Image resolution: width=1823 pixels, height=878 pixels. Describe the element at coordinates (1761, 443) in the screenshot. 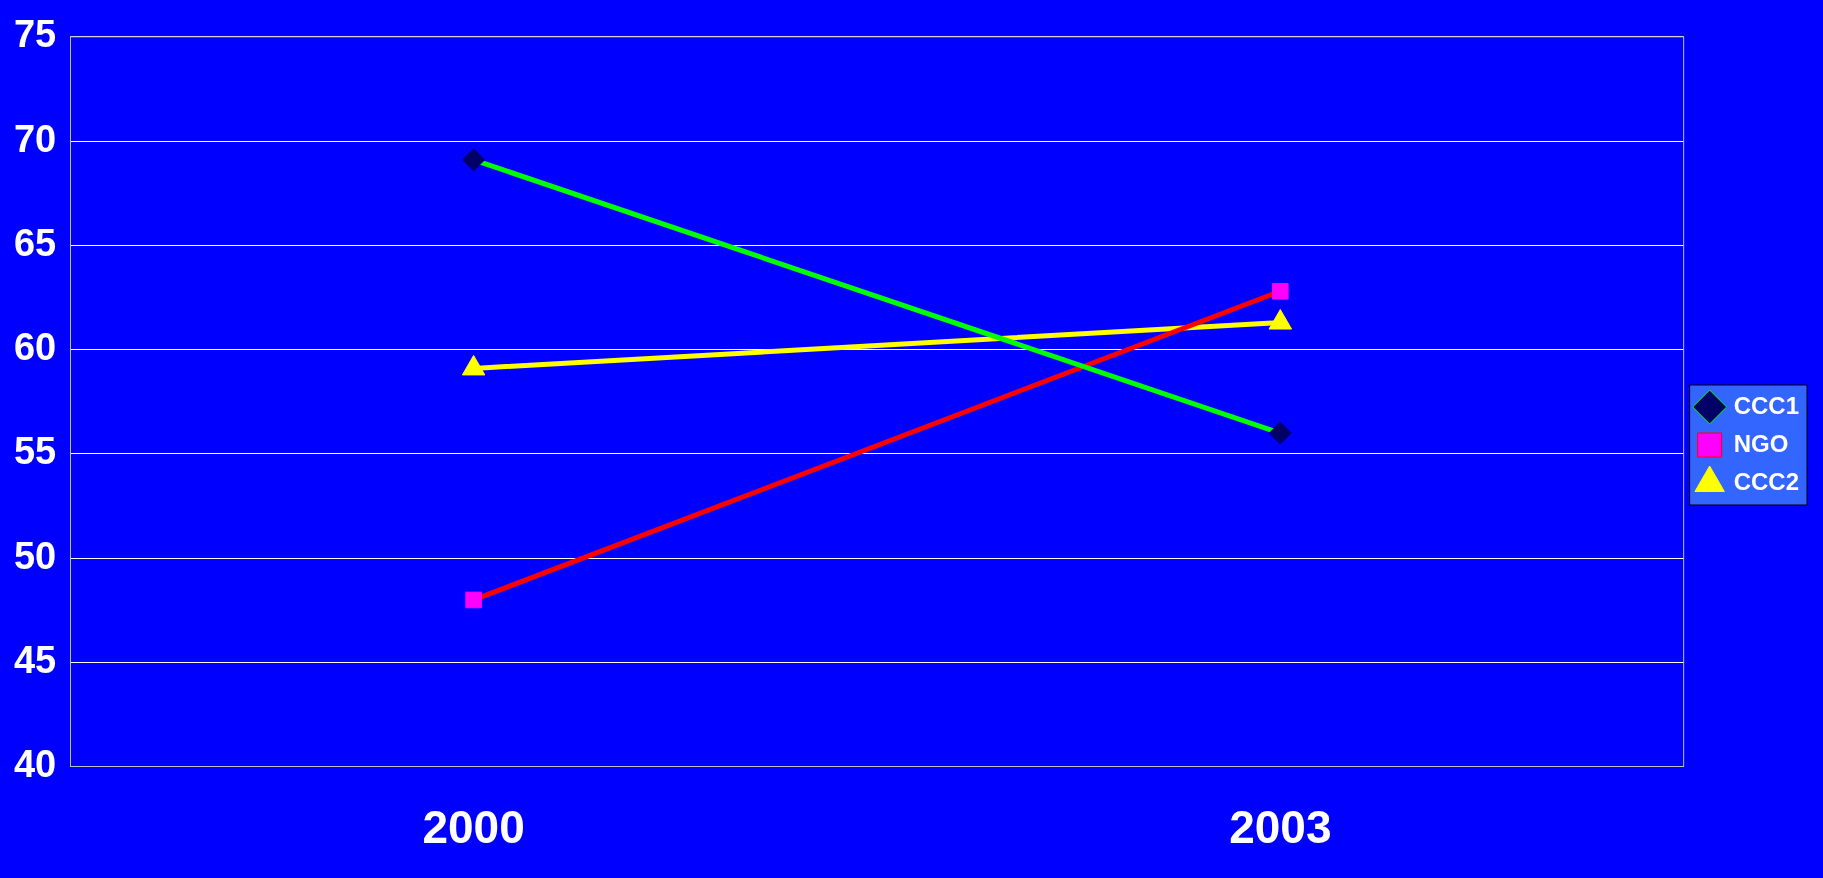

I see `legend-label: NGO` at that location.